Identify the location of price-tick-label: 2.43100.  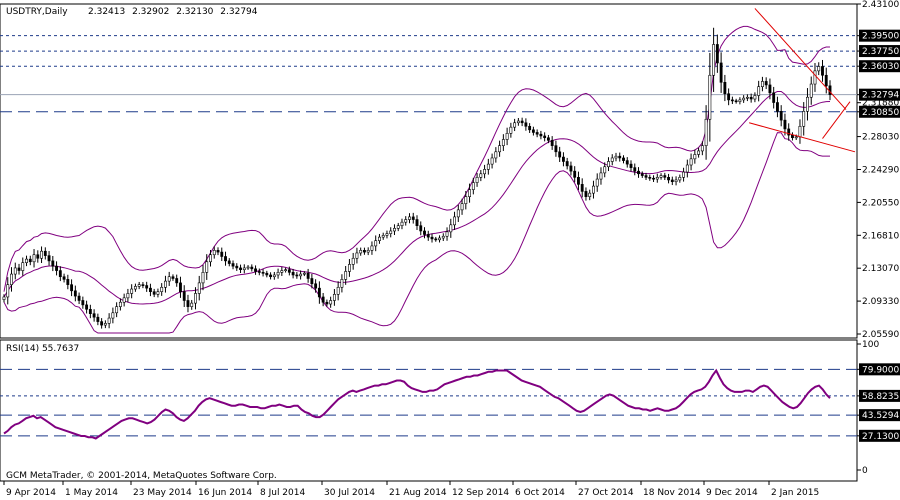
(880, 5).